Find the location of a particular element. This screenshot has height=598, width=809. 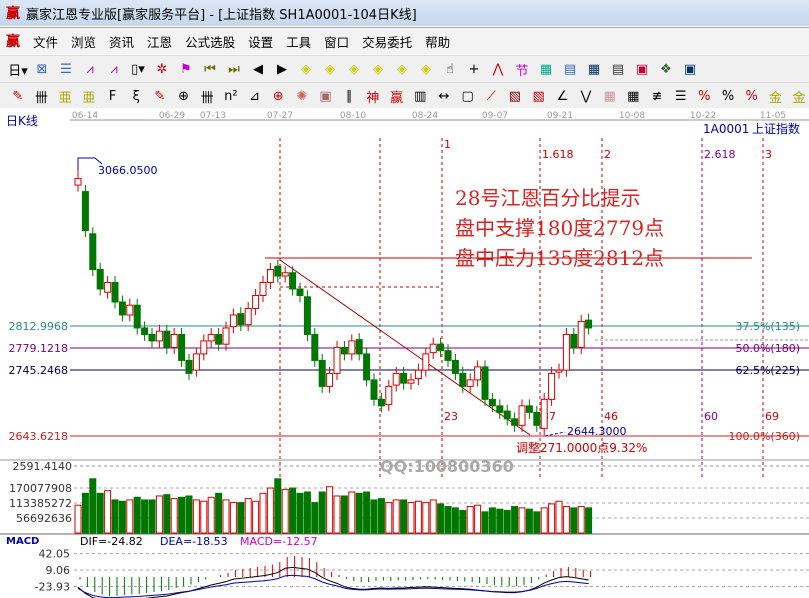

angle-line-icon: ∠ is located at coordinates (562, 96).